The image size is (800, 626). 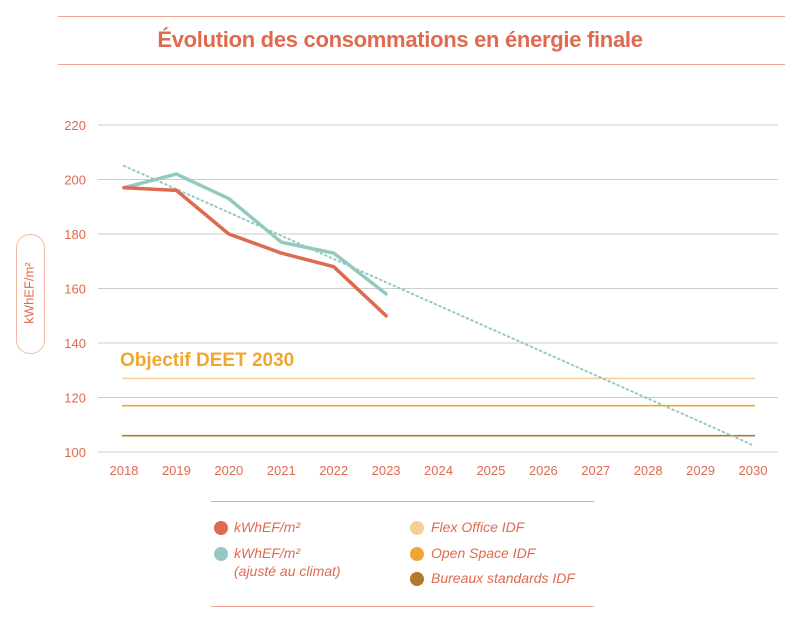 I want to click on x-tick-label: 2021, so click(x=281, y=470).